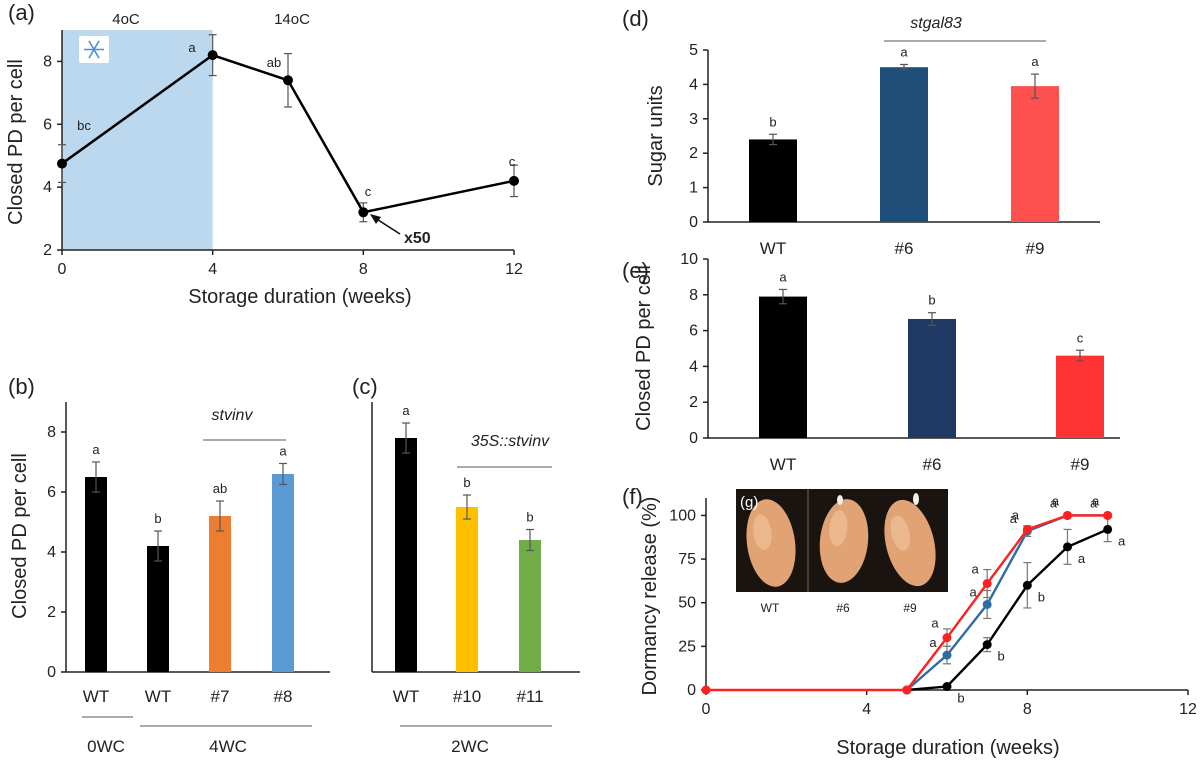 This screenshot has height=764, width=1200. What do you see at coordinates (1080, 337) in the screenshot?
I see `panel-e-sig-label: c` at bounding box center [1080, 337].